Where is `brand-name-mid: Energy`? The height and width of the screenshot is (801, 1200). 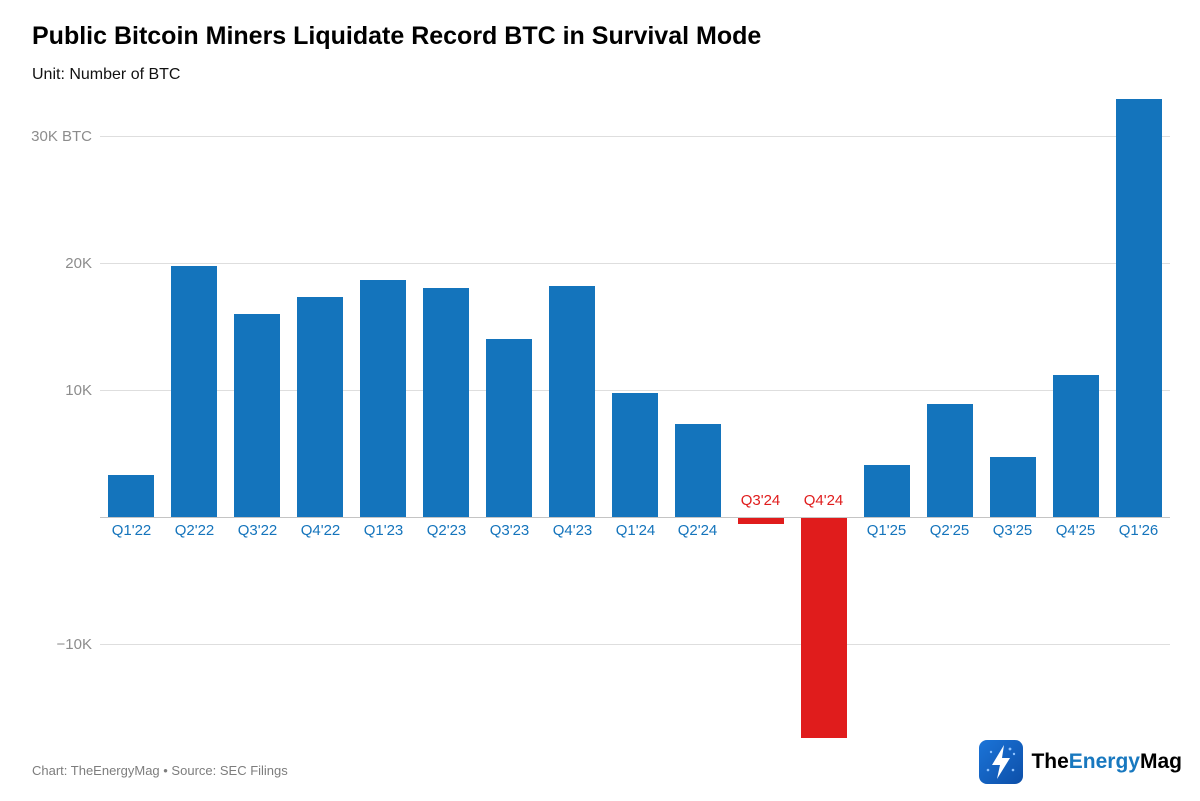
brand-name-mid: Energy is located at coordinates (1104, 761).